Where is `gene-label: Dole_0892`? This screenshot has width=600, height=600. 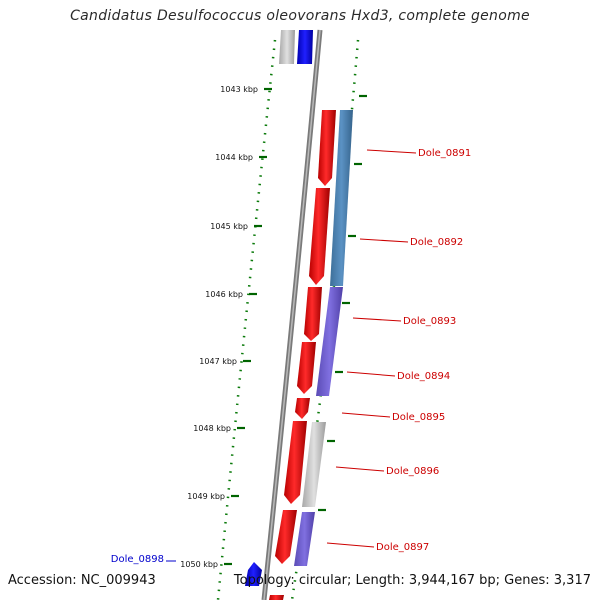
gene-label: Dole_0892 is located at coordinates (436, 242).